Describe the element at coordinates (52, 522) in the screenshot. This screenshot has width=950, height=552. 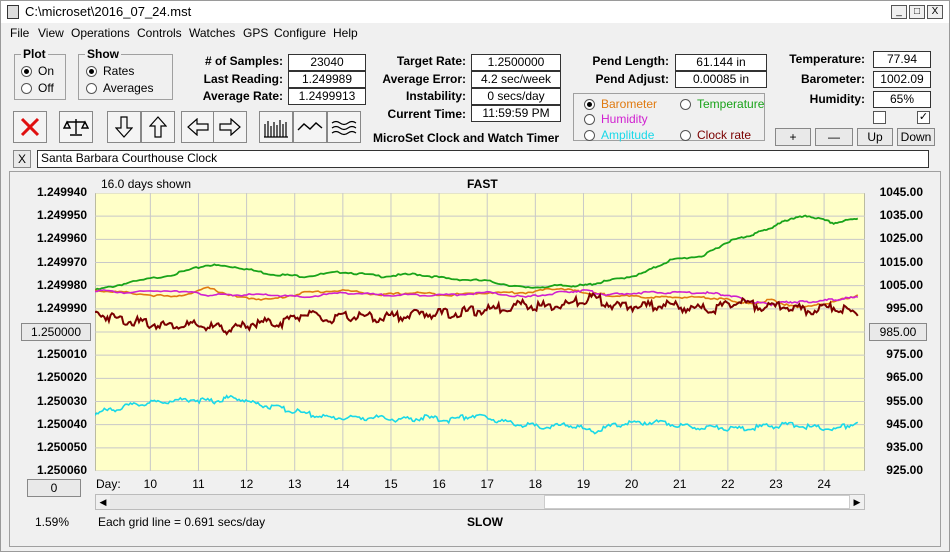
I see `percent-label: 1.59%` at that location.